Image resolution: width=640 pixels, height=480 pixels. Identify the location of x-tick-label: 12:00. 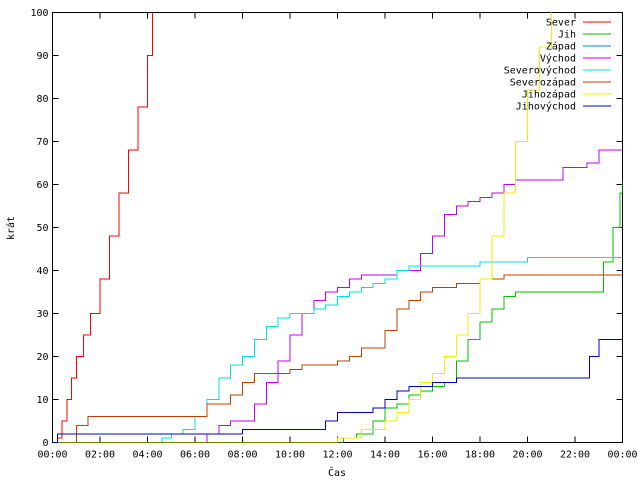
(337, 455).